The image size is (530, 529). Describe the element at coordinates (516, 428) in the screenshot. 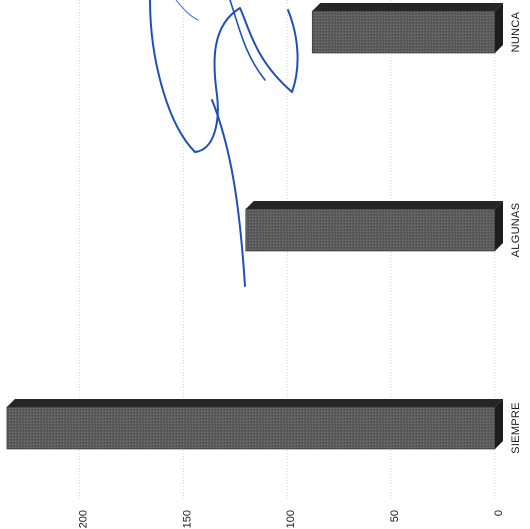

I see `category-label: SIEMPRE` at that location.